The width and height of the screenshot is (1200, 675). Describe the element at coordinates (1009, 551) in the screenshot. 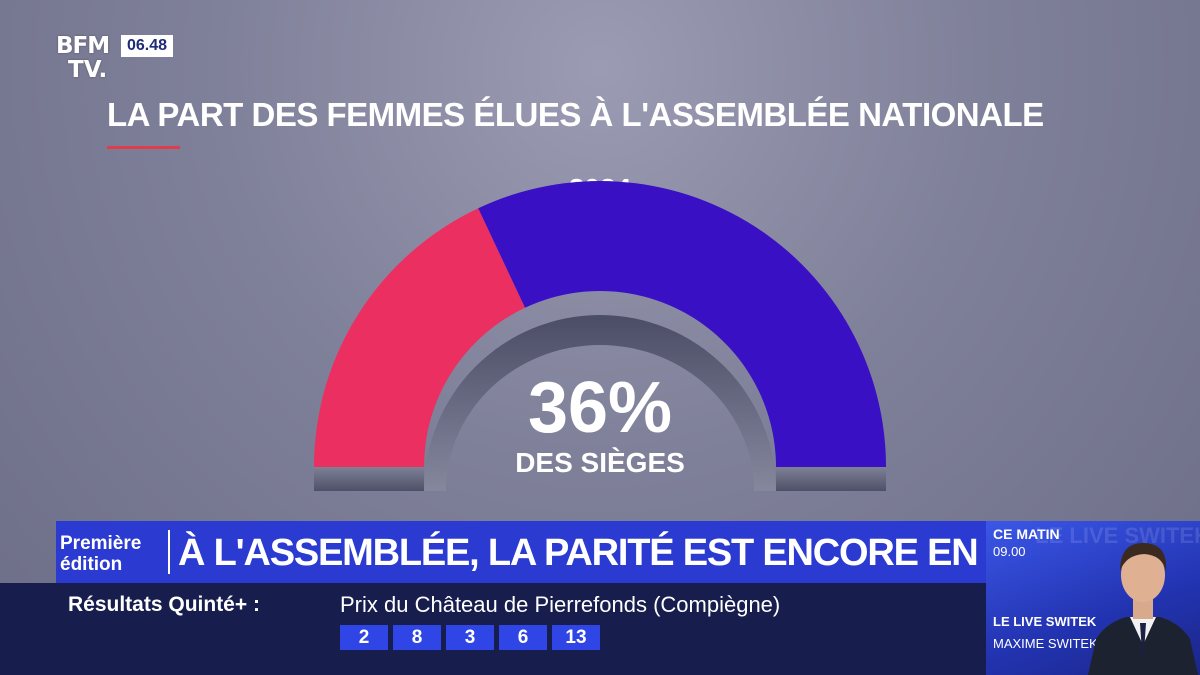

I see `upcoming-time: 09.00` at that location.